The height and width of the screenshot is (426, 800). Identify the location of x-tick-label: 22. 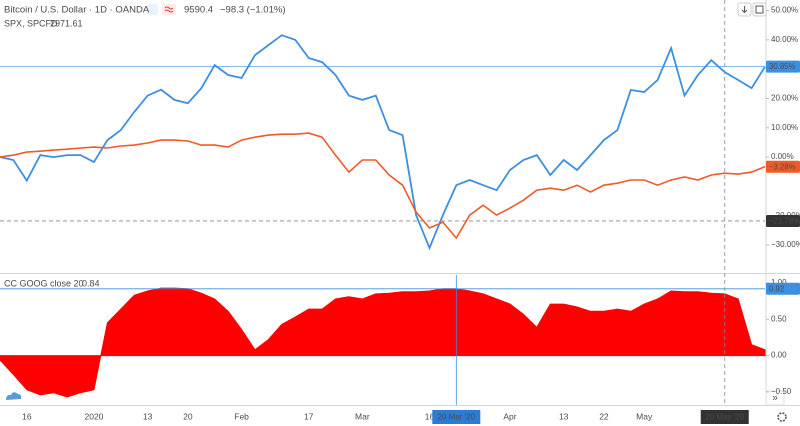
(604, 416).